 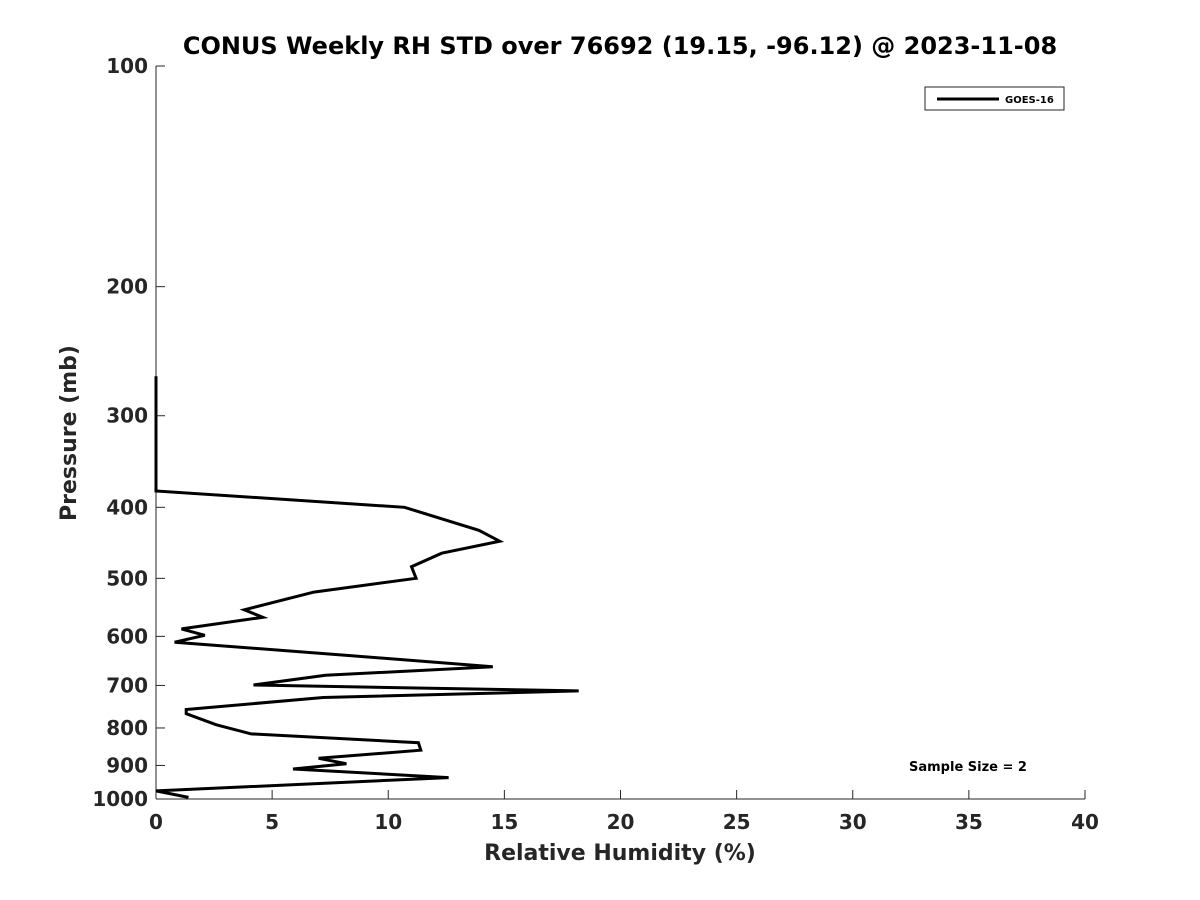 I want to click on y-tick-label: 500, so click(x=127, y=578).